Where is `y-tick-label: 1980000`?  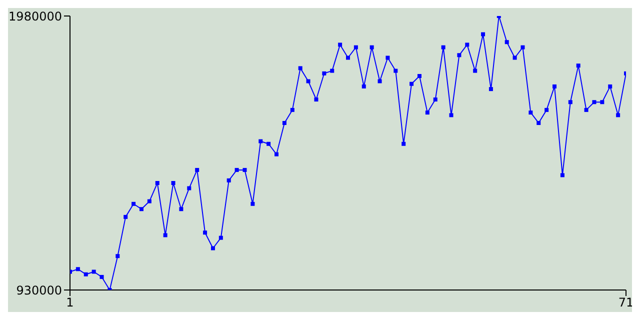
y-tick-label: 1980000 is located at coordinates (35, 16).